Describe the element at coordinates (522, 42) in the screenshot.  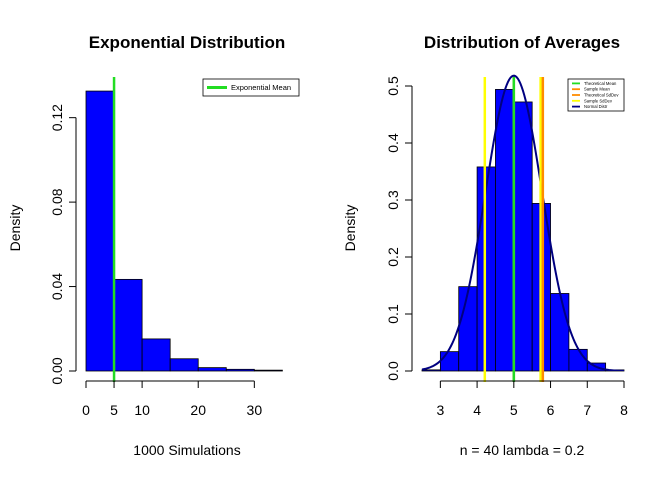
I see `chart-title: Distribution of Averages` at that location.